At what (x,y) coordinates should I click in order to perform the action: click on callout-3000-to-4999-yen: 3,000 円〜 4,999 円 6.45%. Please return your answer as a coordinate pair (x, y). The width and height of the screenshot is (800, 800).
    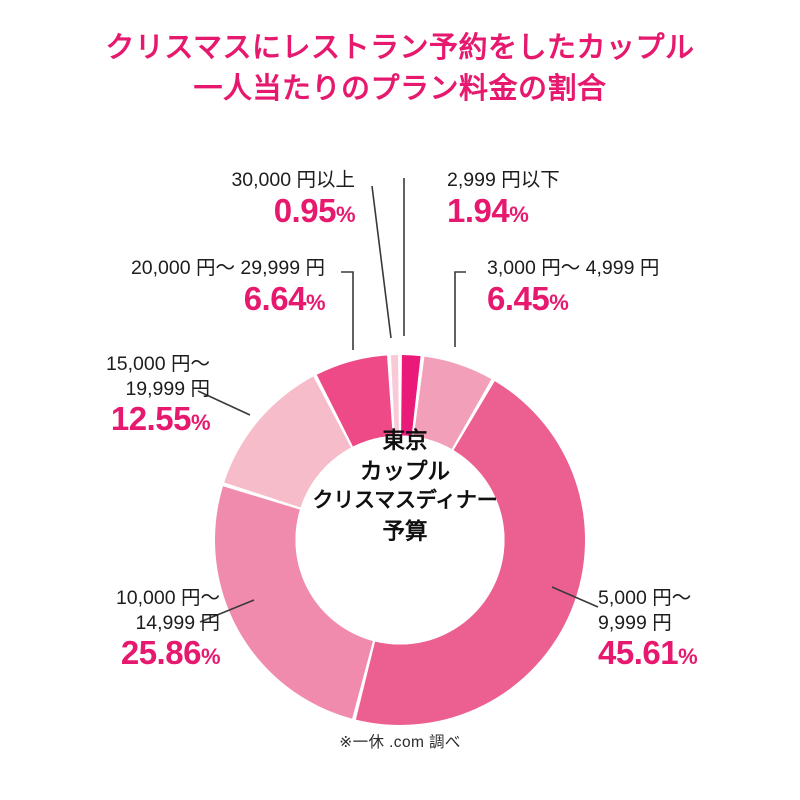
    Looking at the image, I should click on (627, 287).